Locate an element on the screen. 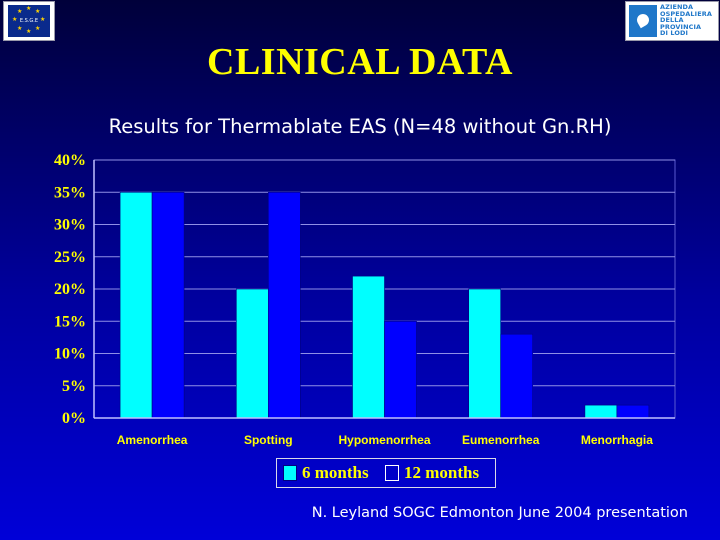 The height and width of the screenshot is (540, 720). legend-swatch-12-months is located at coordinates (392, 473).